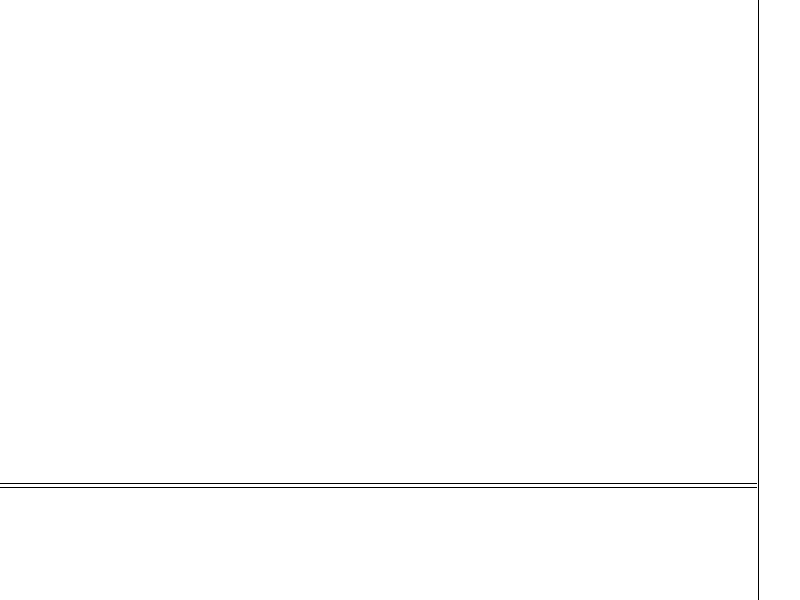 The width and height of the screenshot is (800, 600). I want to click on rsi-panel, so click(378, 530).